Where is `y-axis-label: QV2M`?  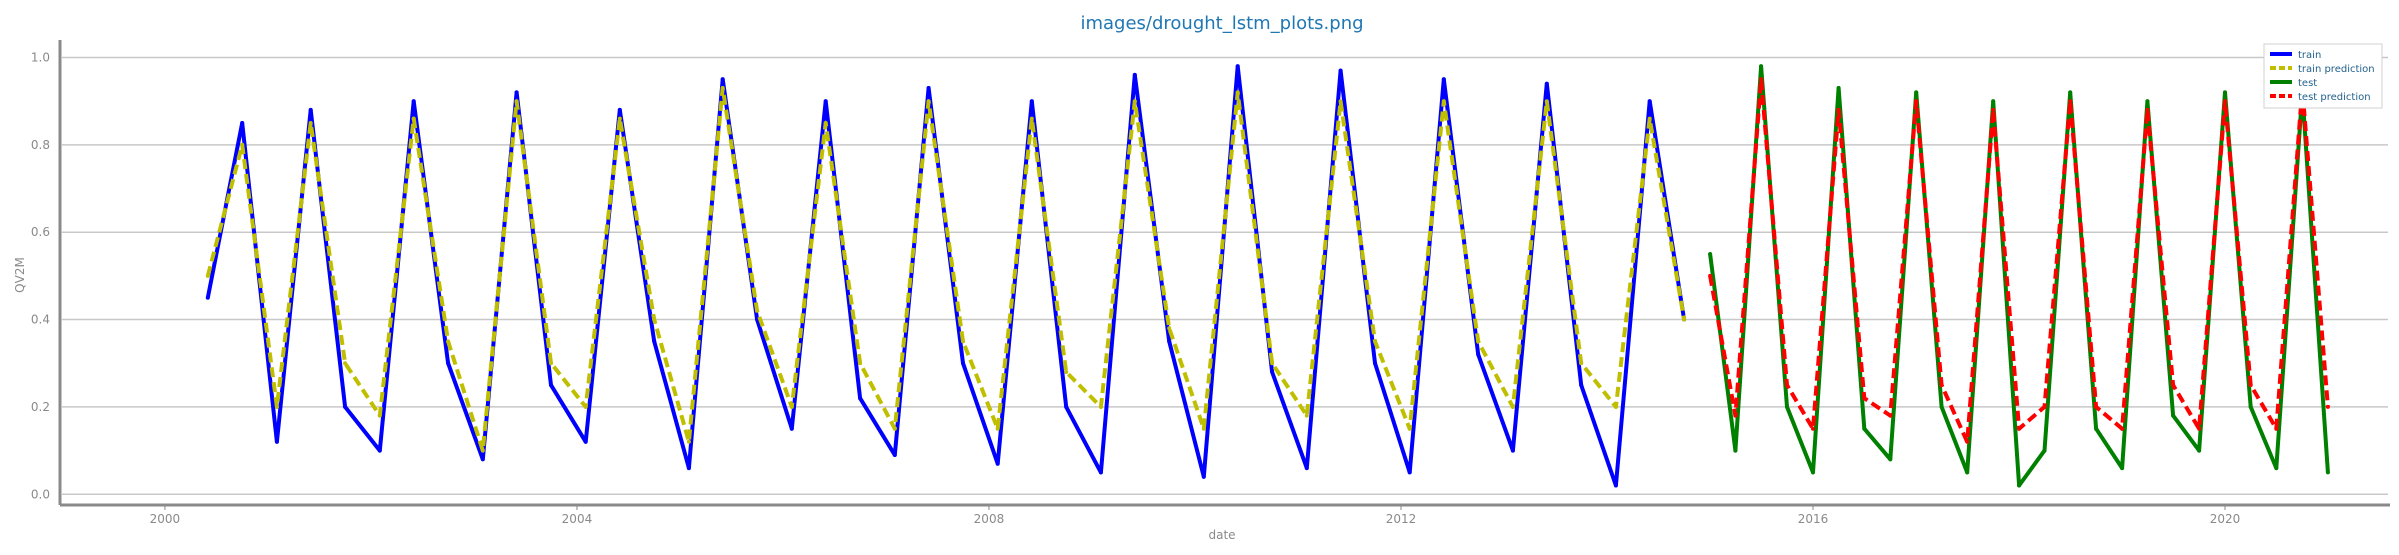
y-axis-label: QV2M is located at coordinates (20, 275).